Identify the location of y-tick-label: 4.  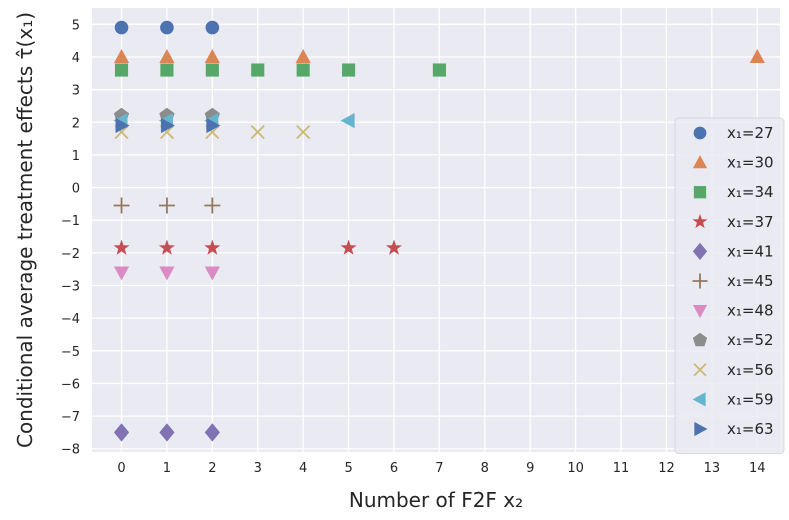
(76, 58).